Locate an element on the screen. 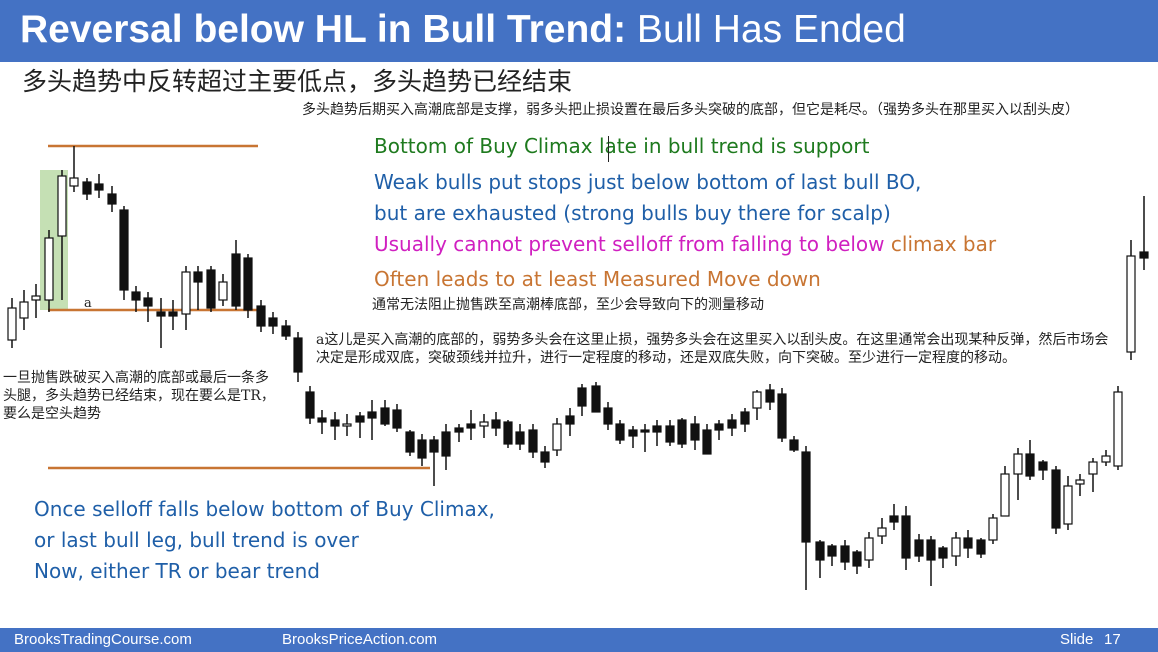 The image size is (1158, 652). footer-slide-label: Slide is located at coordinates (1077, 639).